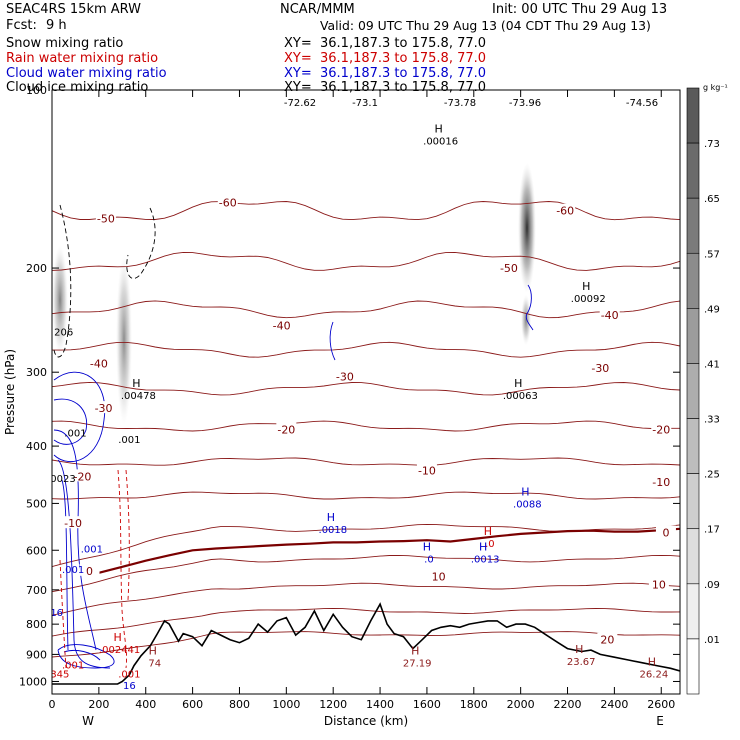 The height and width of the screenshot is (740, 740). Describe the element at coordinates (712, 364) in the screenshot. I see `colorbar-label: .41` at that location.